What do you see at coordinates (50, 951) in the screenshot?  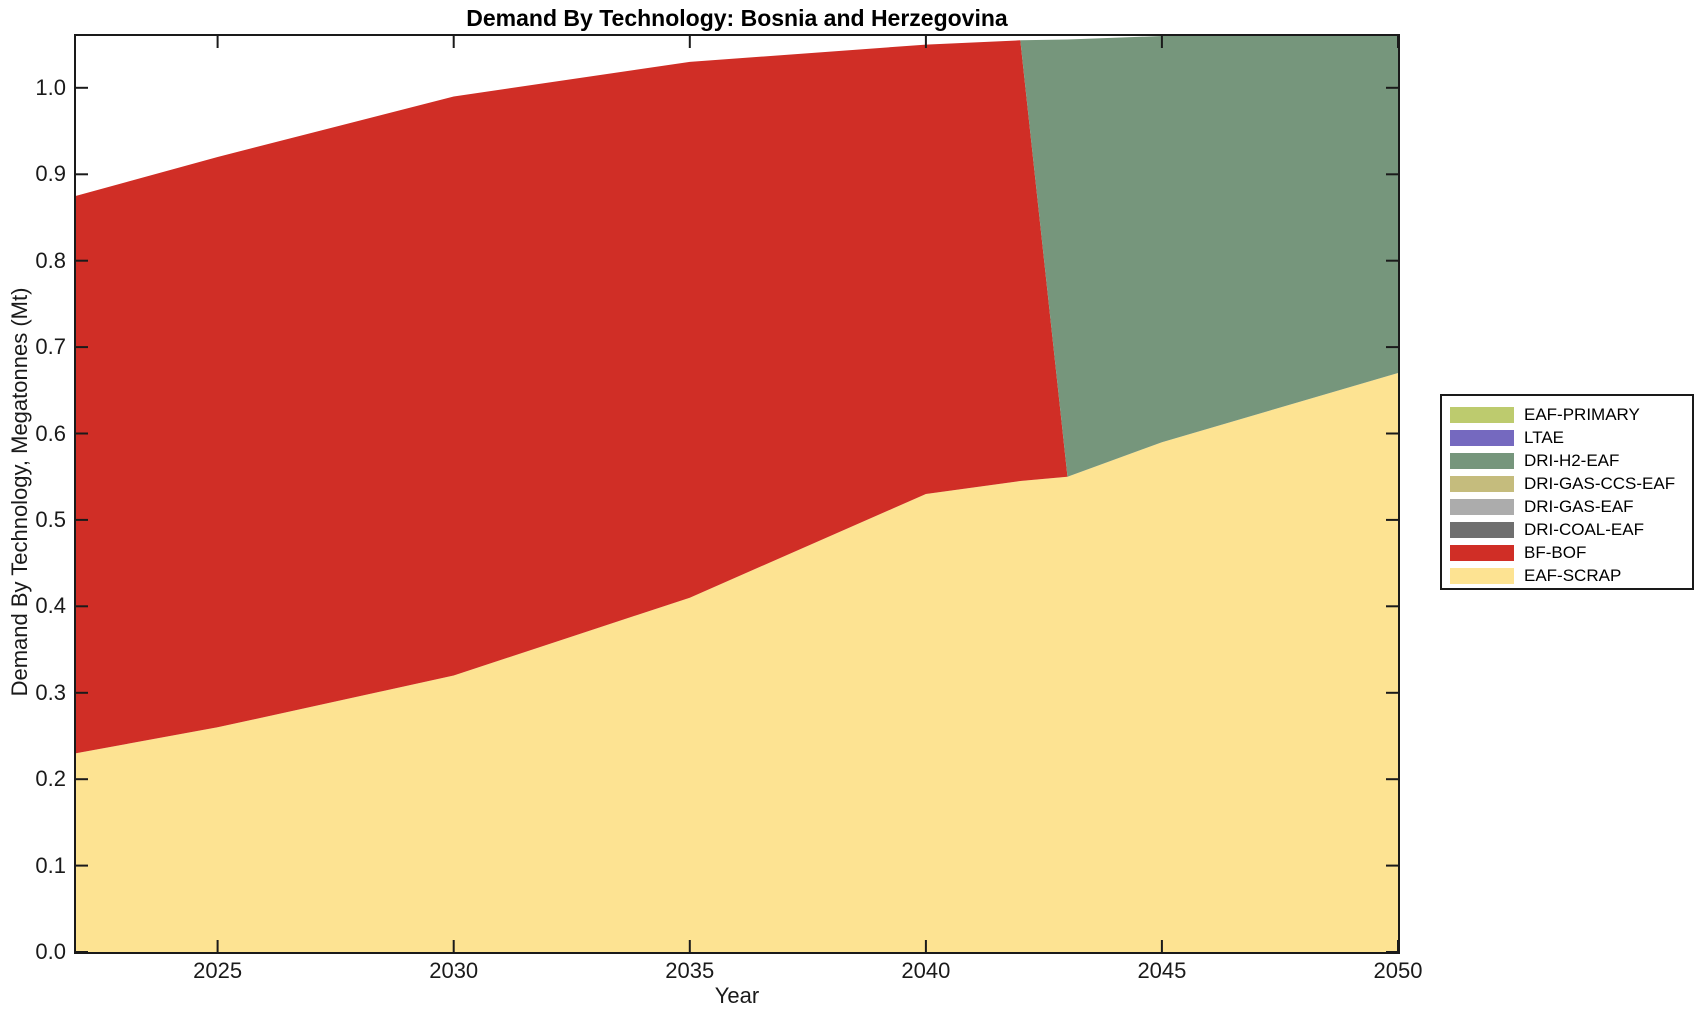 I see `y-tick-label: 0.0` at bounding box center [50, 951].